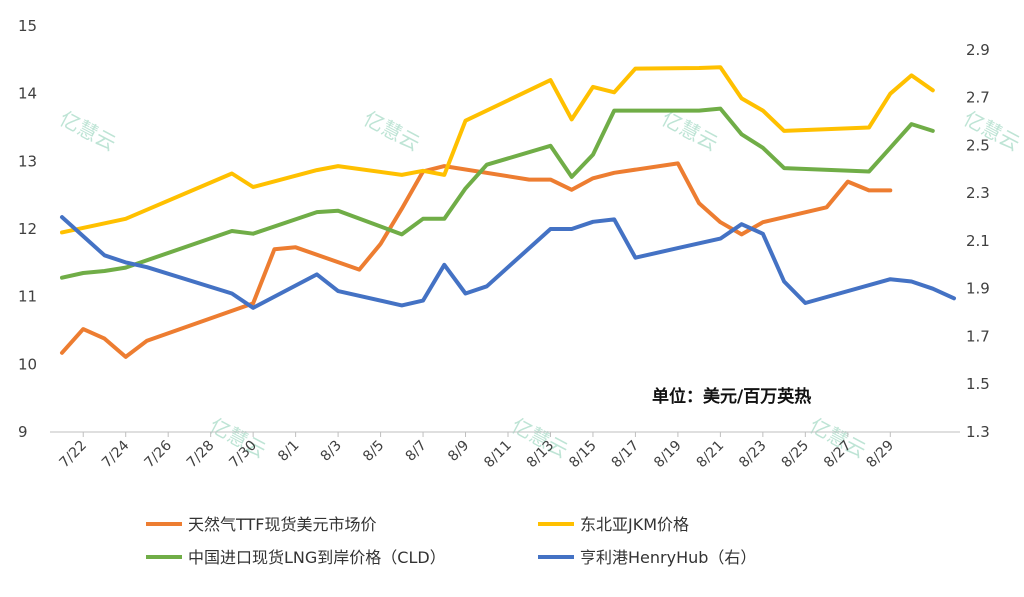 This screenshot has width=1024, height=597. Describe the element at coordinates (731, 396) in the screenshot. I see `unit-note: 单位：美元/百万英热` at that location.